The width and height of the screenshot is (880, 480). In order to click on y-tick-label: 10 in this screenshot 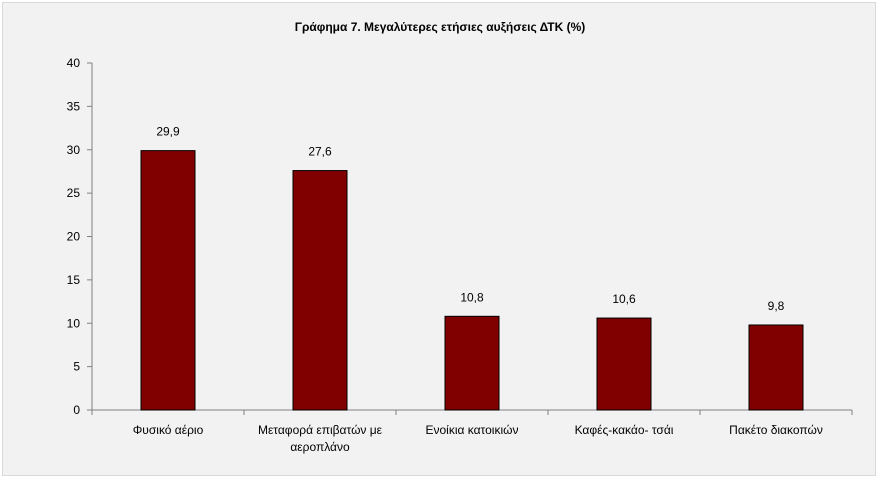, I will do `click(74, 323)`.